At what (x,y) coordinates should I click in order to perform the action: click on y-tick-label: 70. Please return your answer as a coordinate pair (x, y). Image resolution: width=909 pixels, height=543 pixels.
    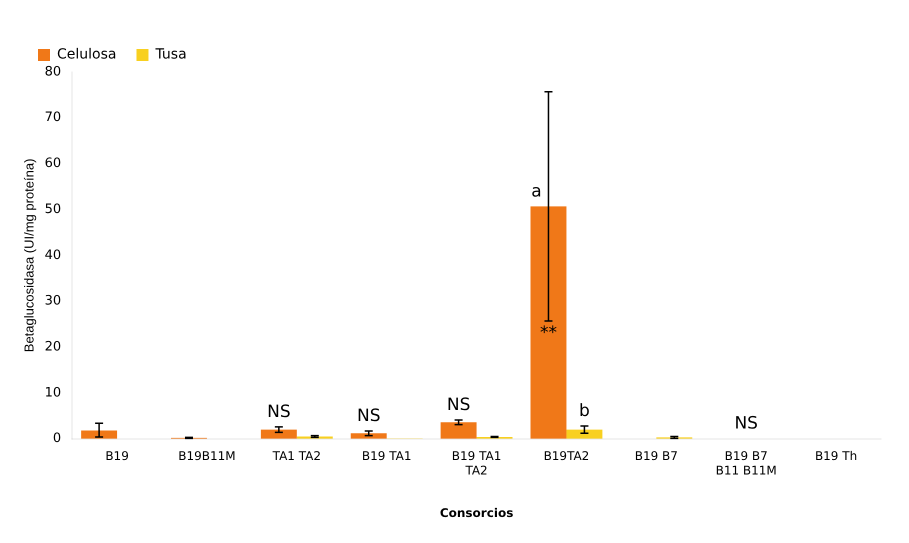
    Looking at the image, I should click on (53, 118).